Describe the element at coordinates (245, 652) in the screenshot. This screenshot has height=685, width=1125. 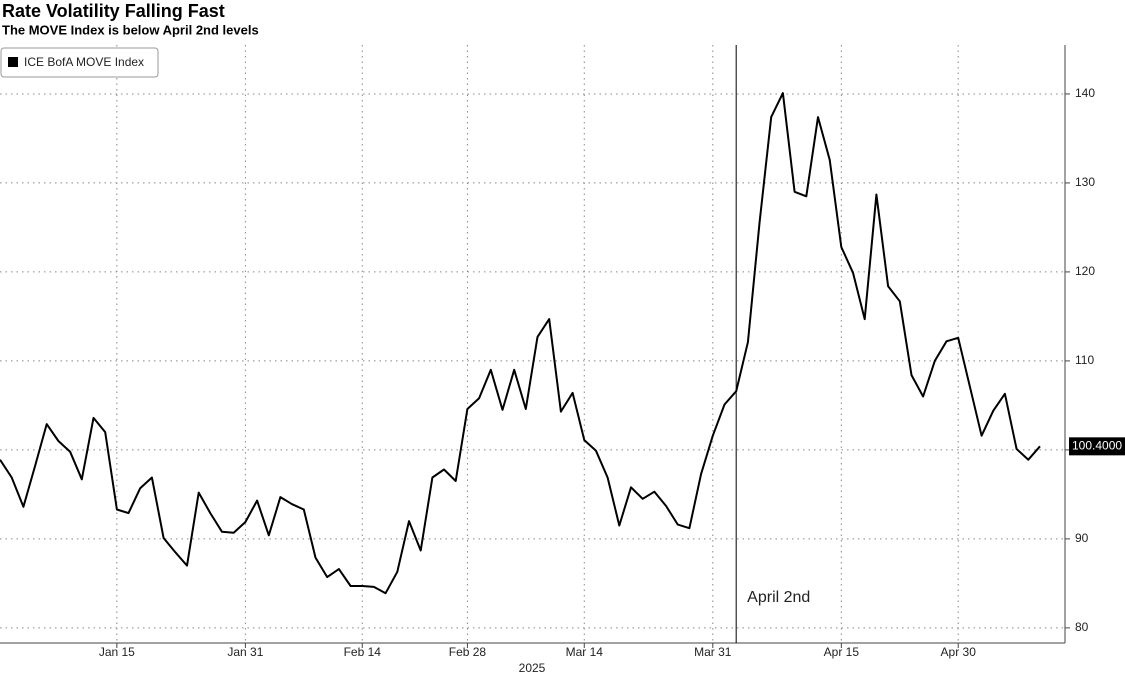
I see `x-tick-label: Jan 31` at that location.